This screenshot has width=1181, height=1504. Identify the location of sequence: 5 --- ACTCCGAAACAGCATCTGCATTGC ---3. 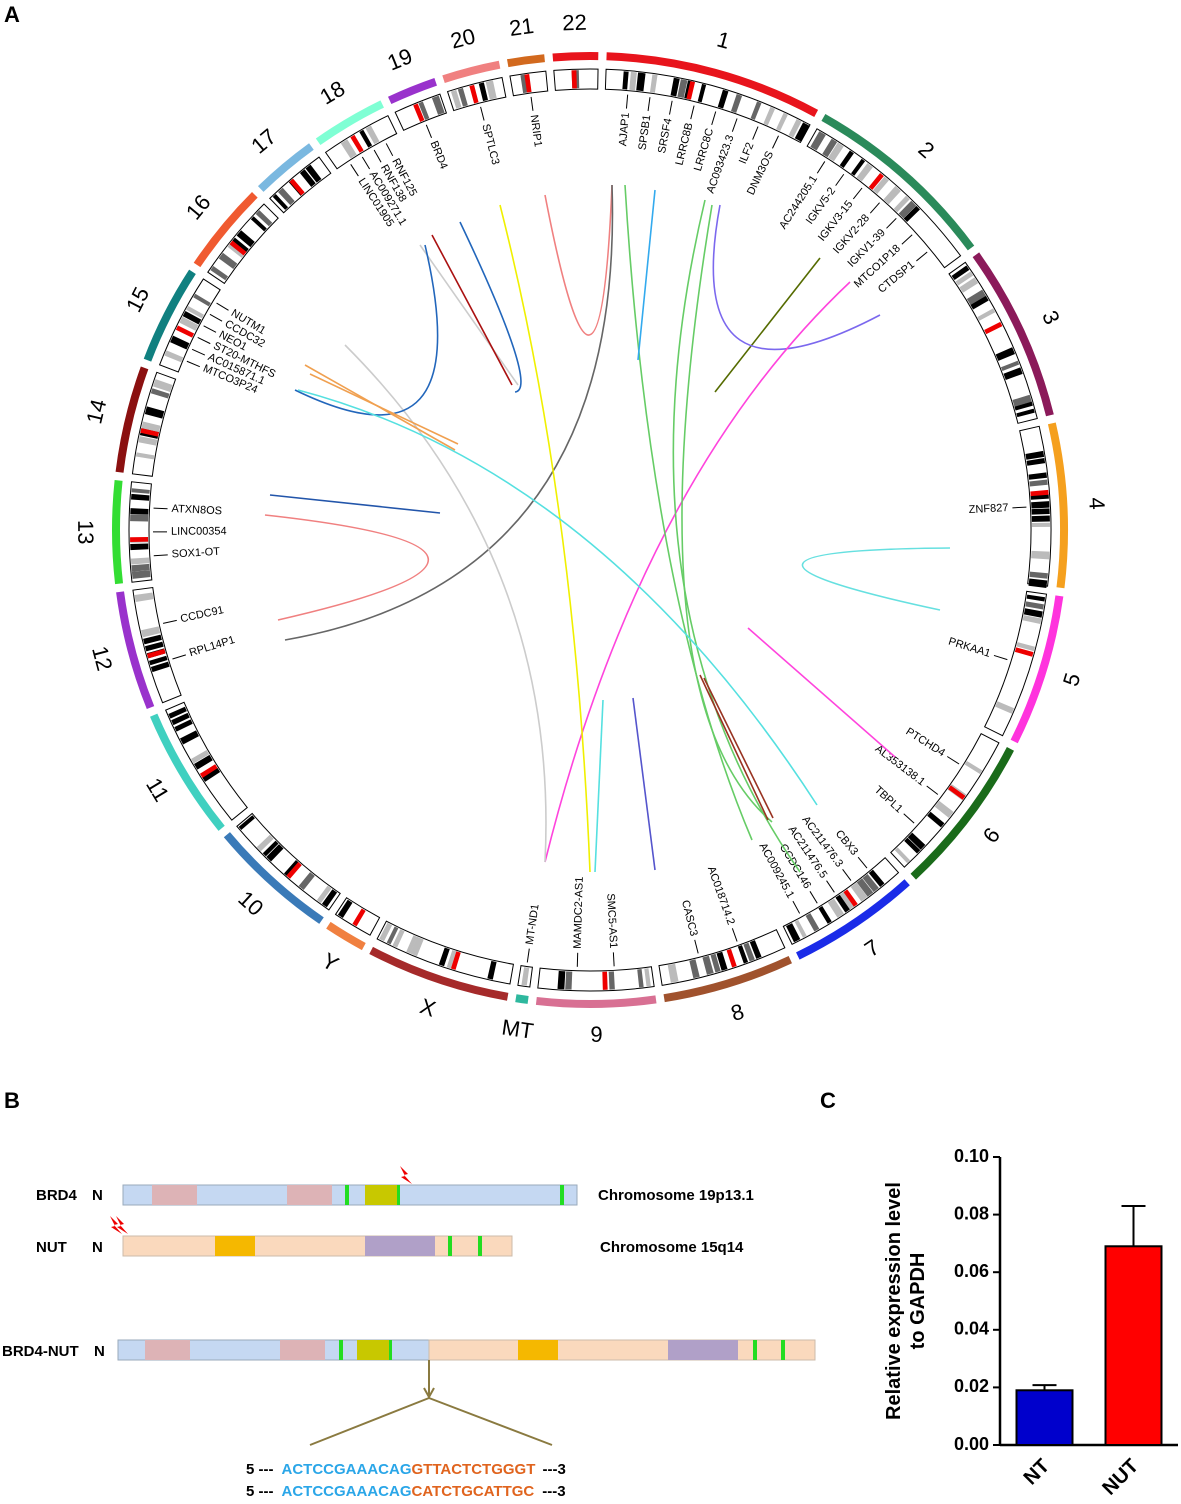
(406, 1491).